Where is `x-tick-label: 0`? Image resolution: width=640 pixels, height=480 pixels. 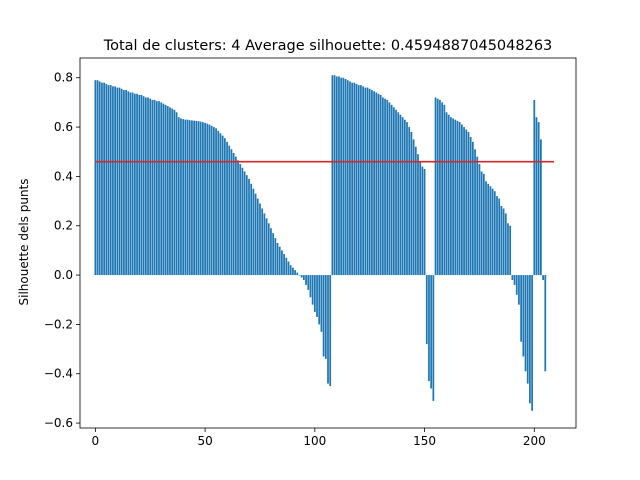 x-tick-label: 0 is located at coordinates (96, 441).